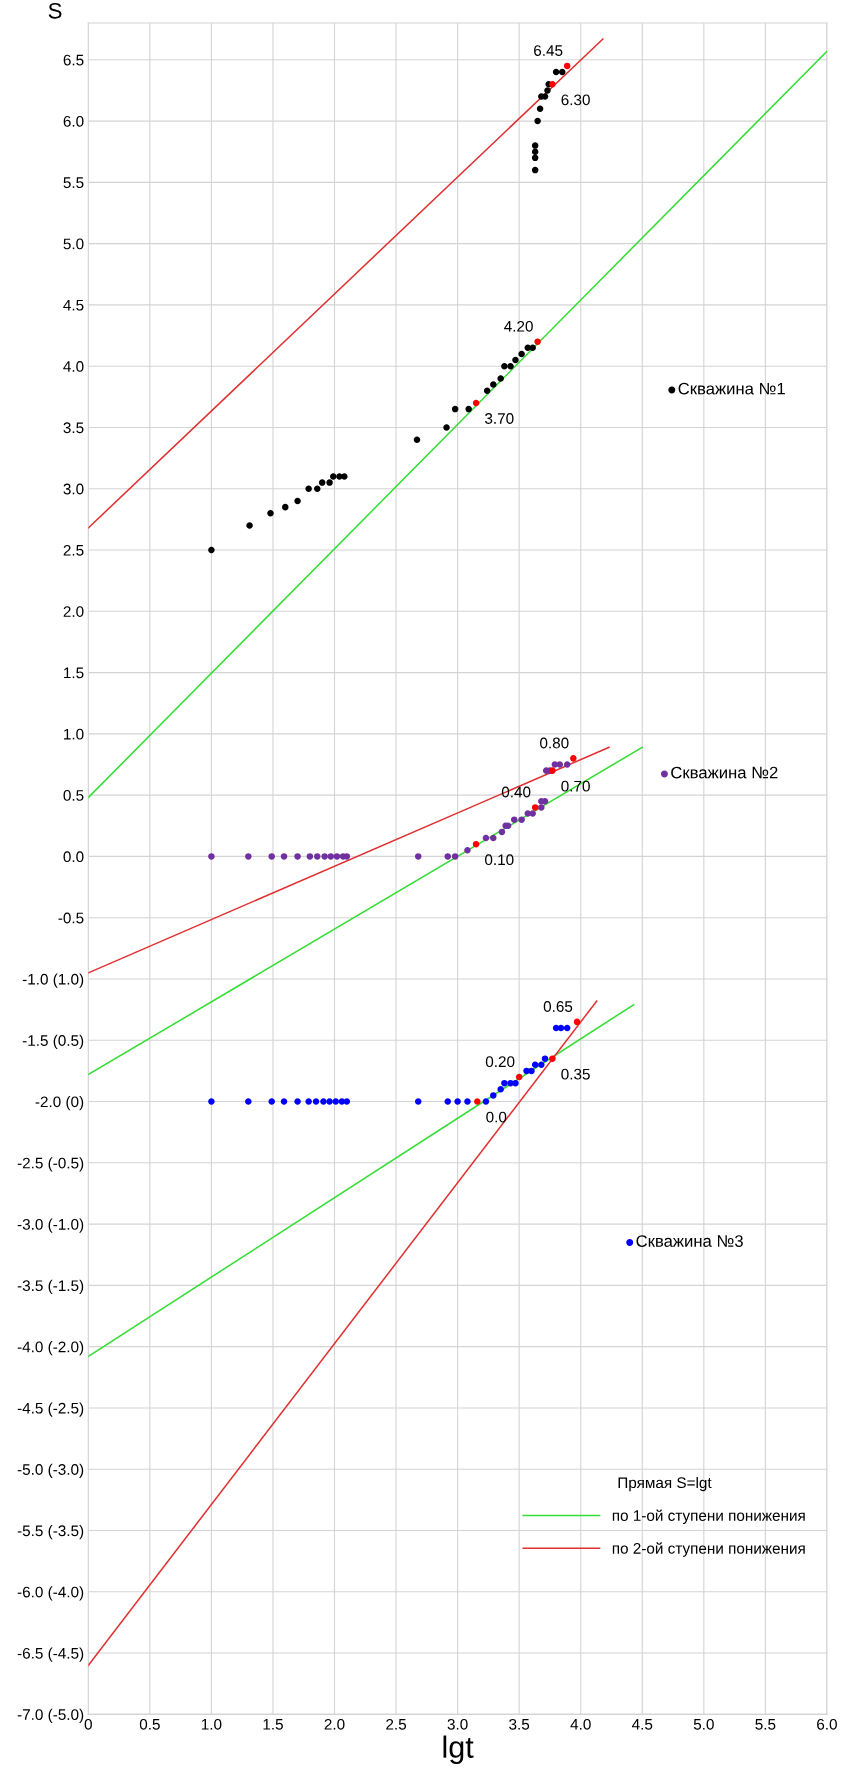 This screenshot has height=1771, width=849. What do you see at coordinates (665, 1484) in the screenshot?
I see `legend-title: Прямая S=lgt` at bounding box center [665, 1484].